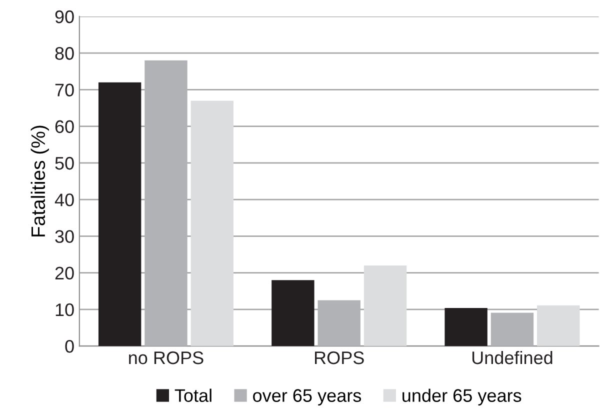  What do you see at coordinates (69, 346) in the screenshot?
I see `y-tick-label: 0` at bounding box center [69, 346].